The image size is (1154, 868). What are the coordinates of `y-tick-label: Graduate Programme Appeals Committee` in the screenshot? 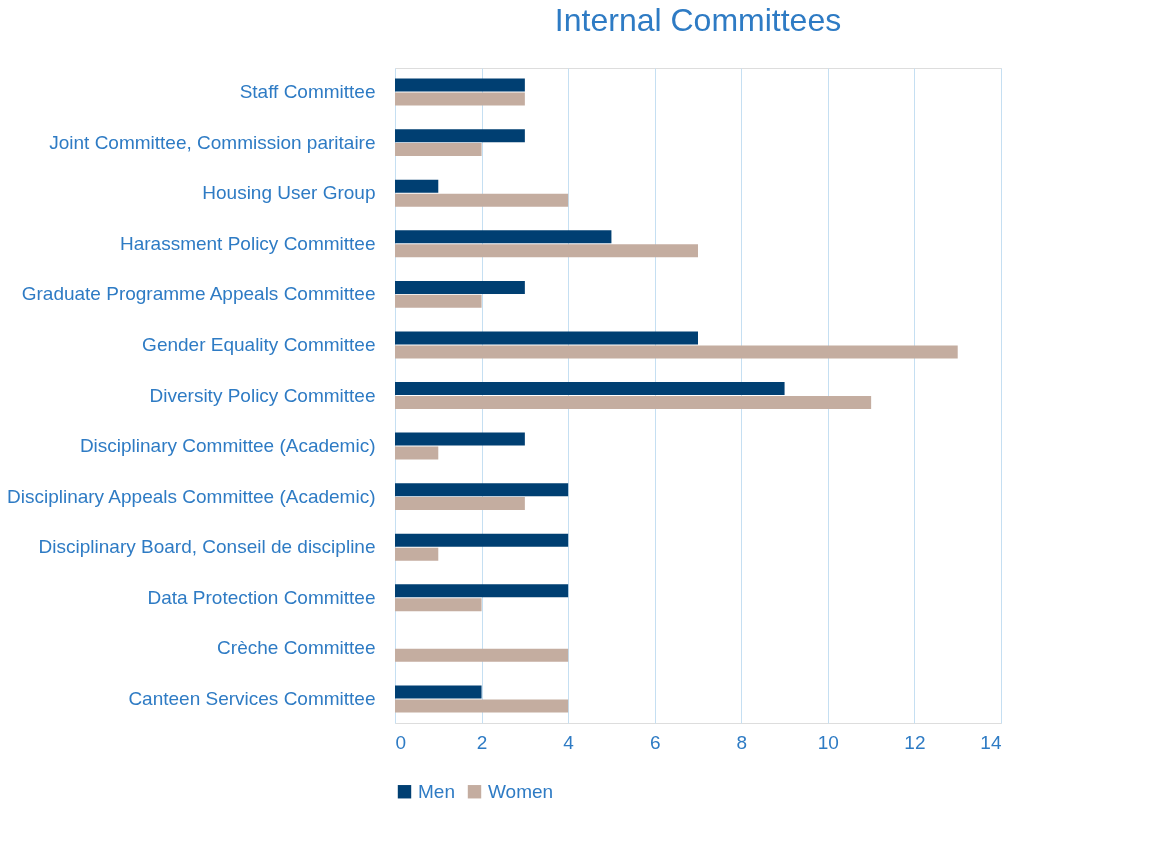 It's located at (198, 294).